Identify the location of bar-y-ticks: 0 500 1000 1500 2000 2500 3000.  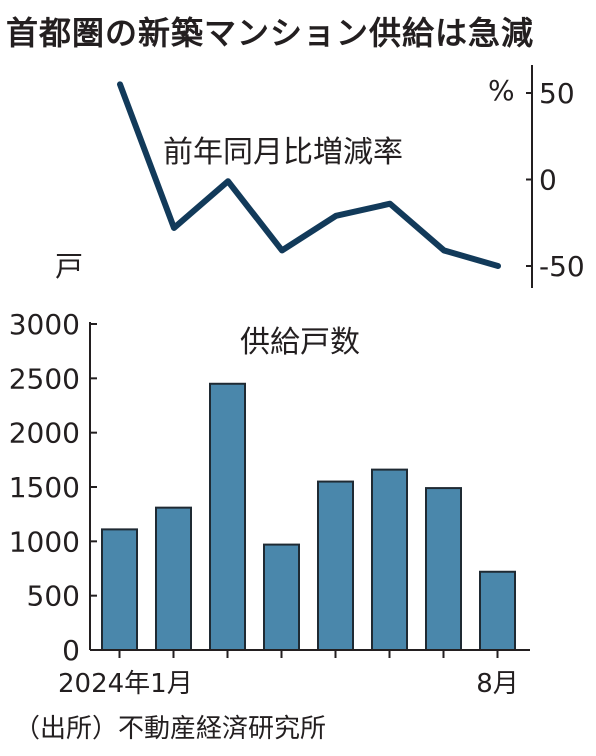
(53, 487).